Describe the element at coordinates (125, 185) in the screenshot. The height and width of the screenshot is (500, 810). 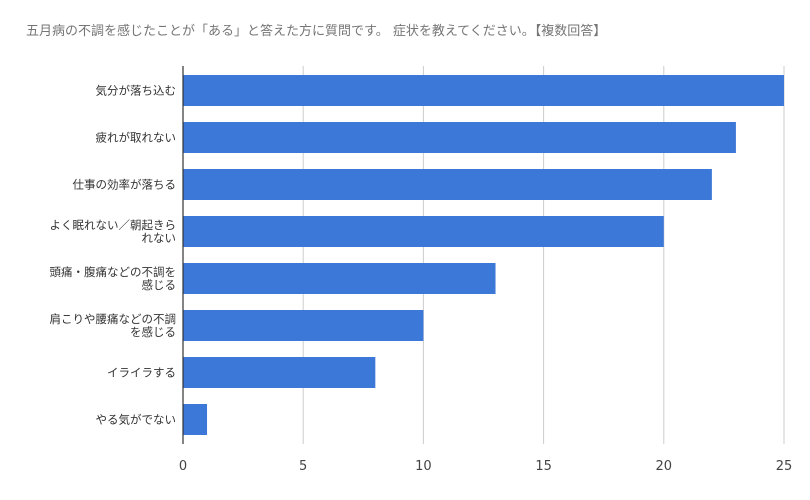
I see `category-label: 仕事の効率が落ちる` at that location.